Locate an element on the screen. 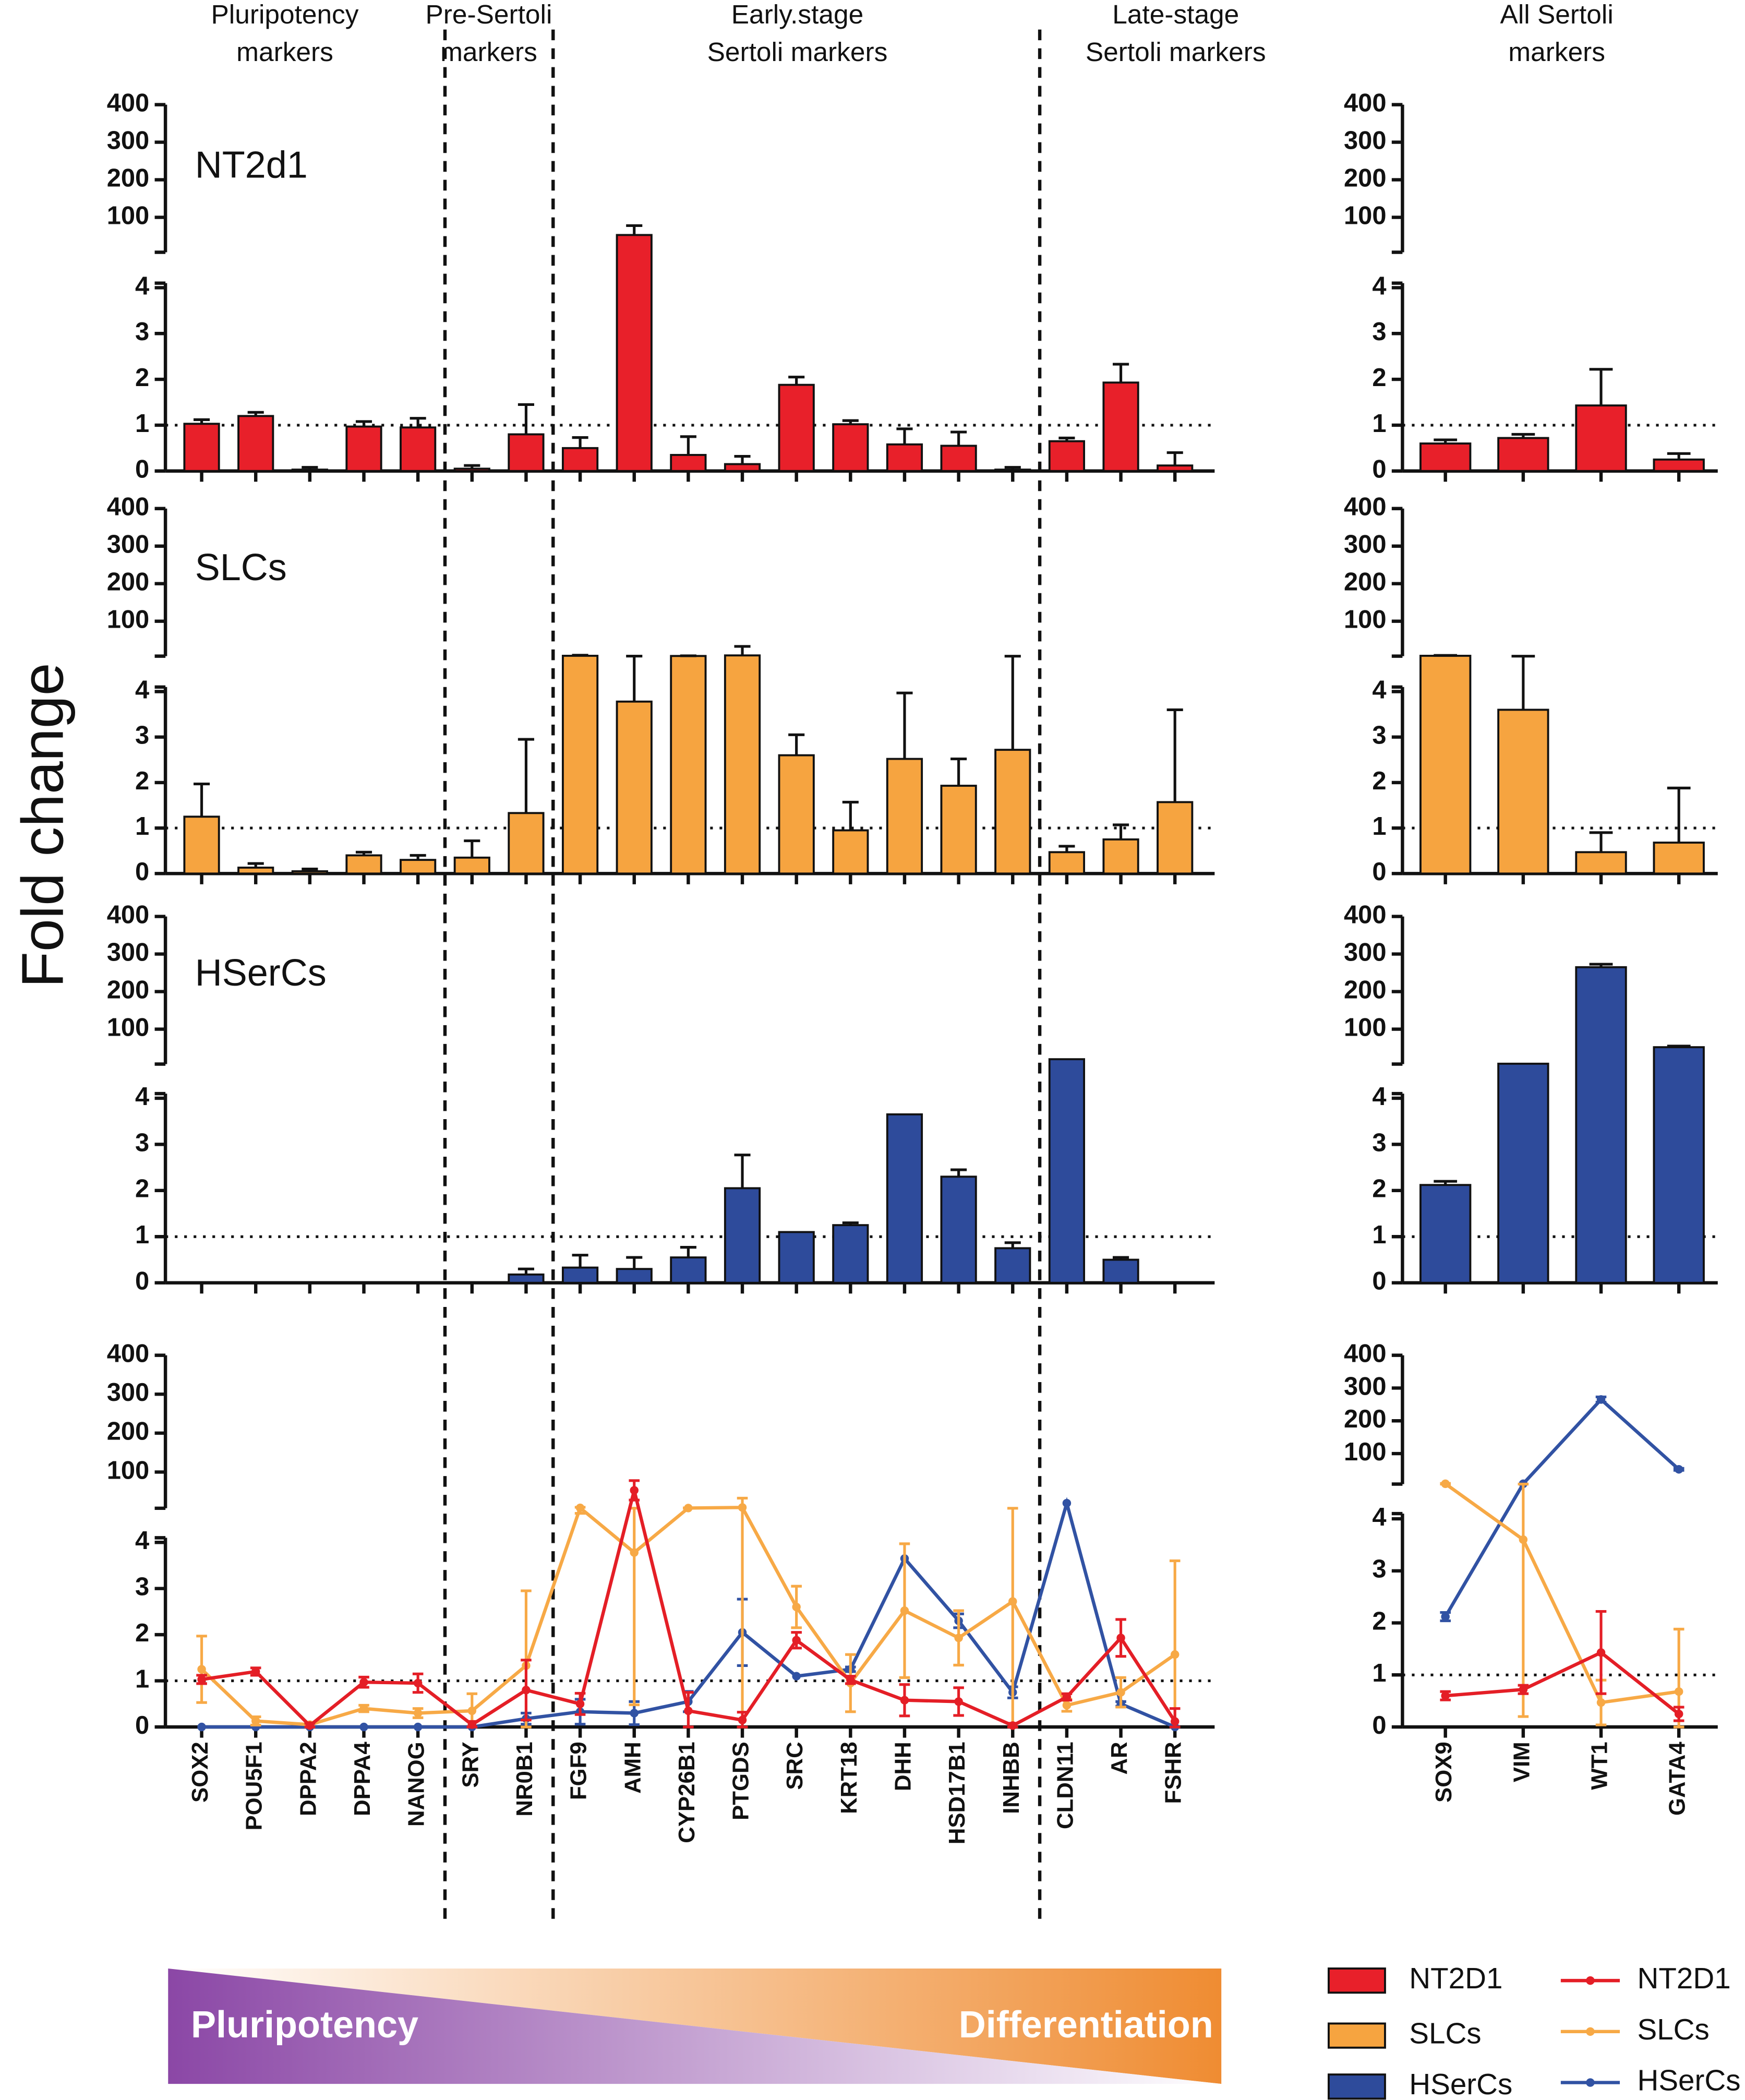  x-tick-label: DHH is located at coordinates (903, 1766).